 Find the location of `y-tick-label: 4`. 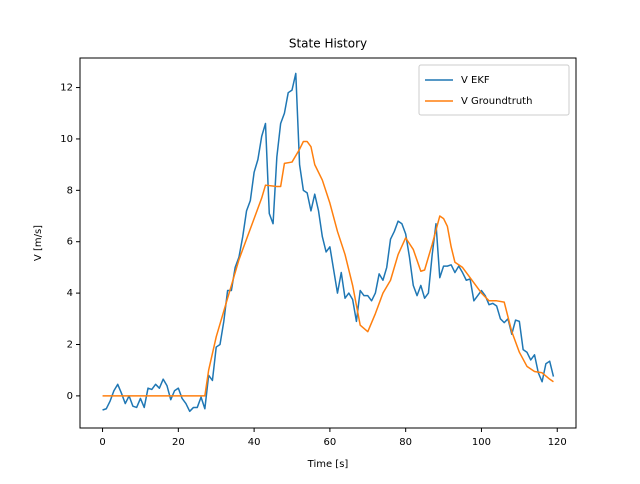

y-tick-label: 4 is located at coordinates (70, 293).